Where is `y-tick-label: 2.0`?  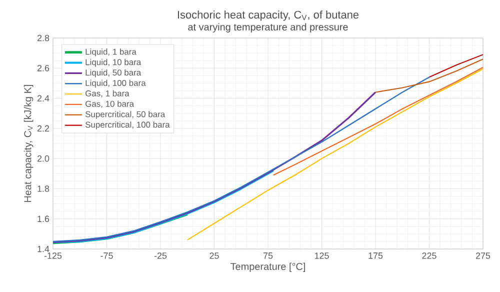 y-tick-label: 2.0 is located at coordinates (43, 158).